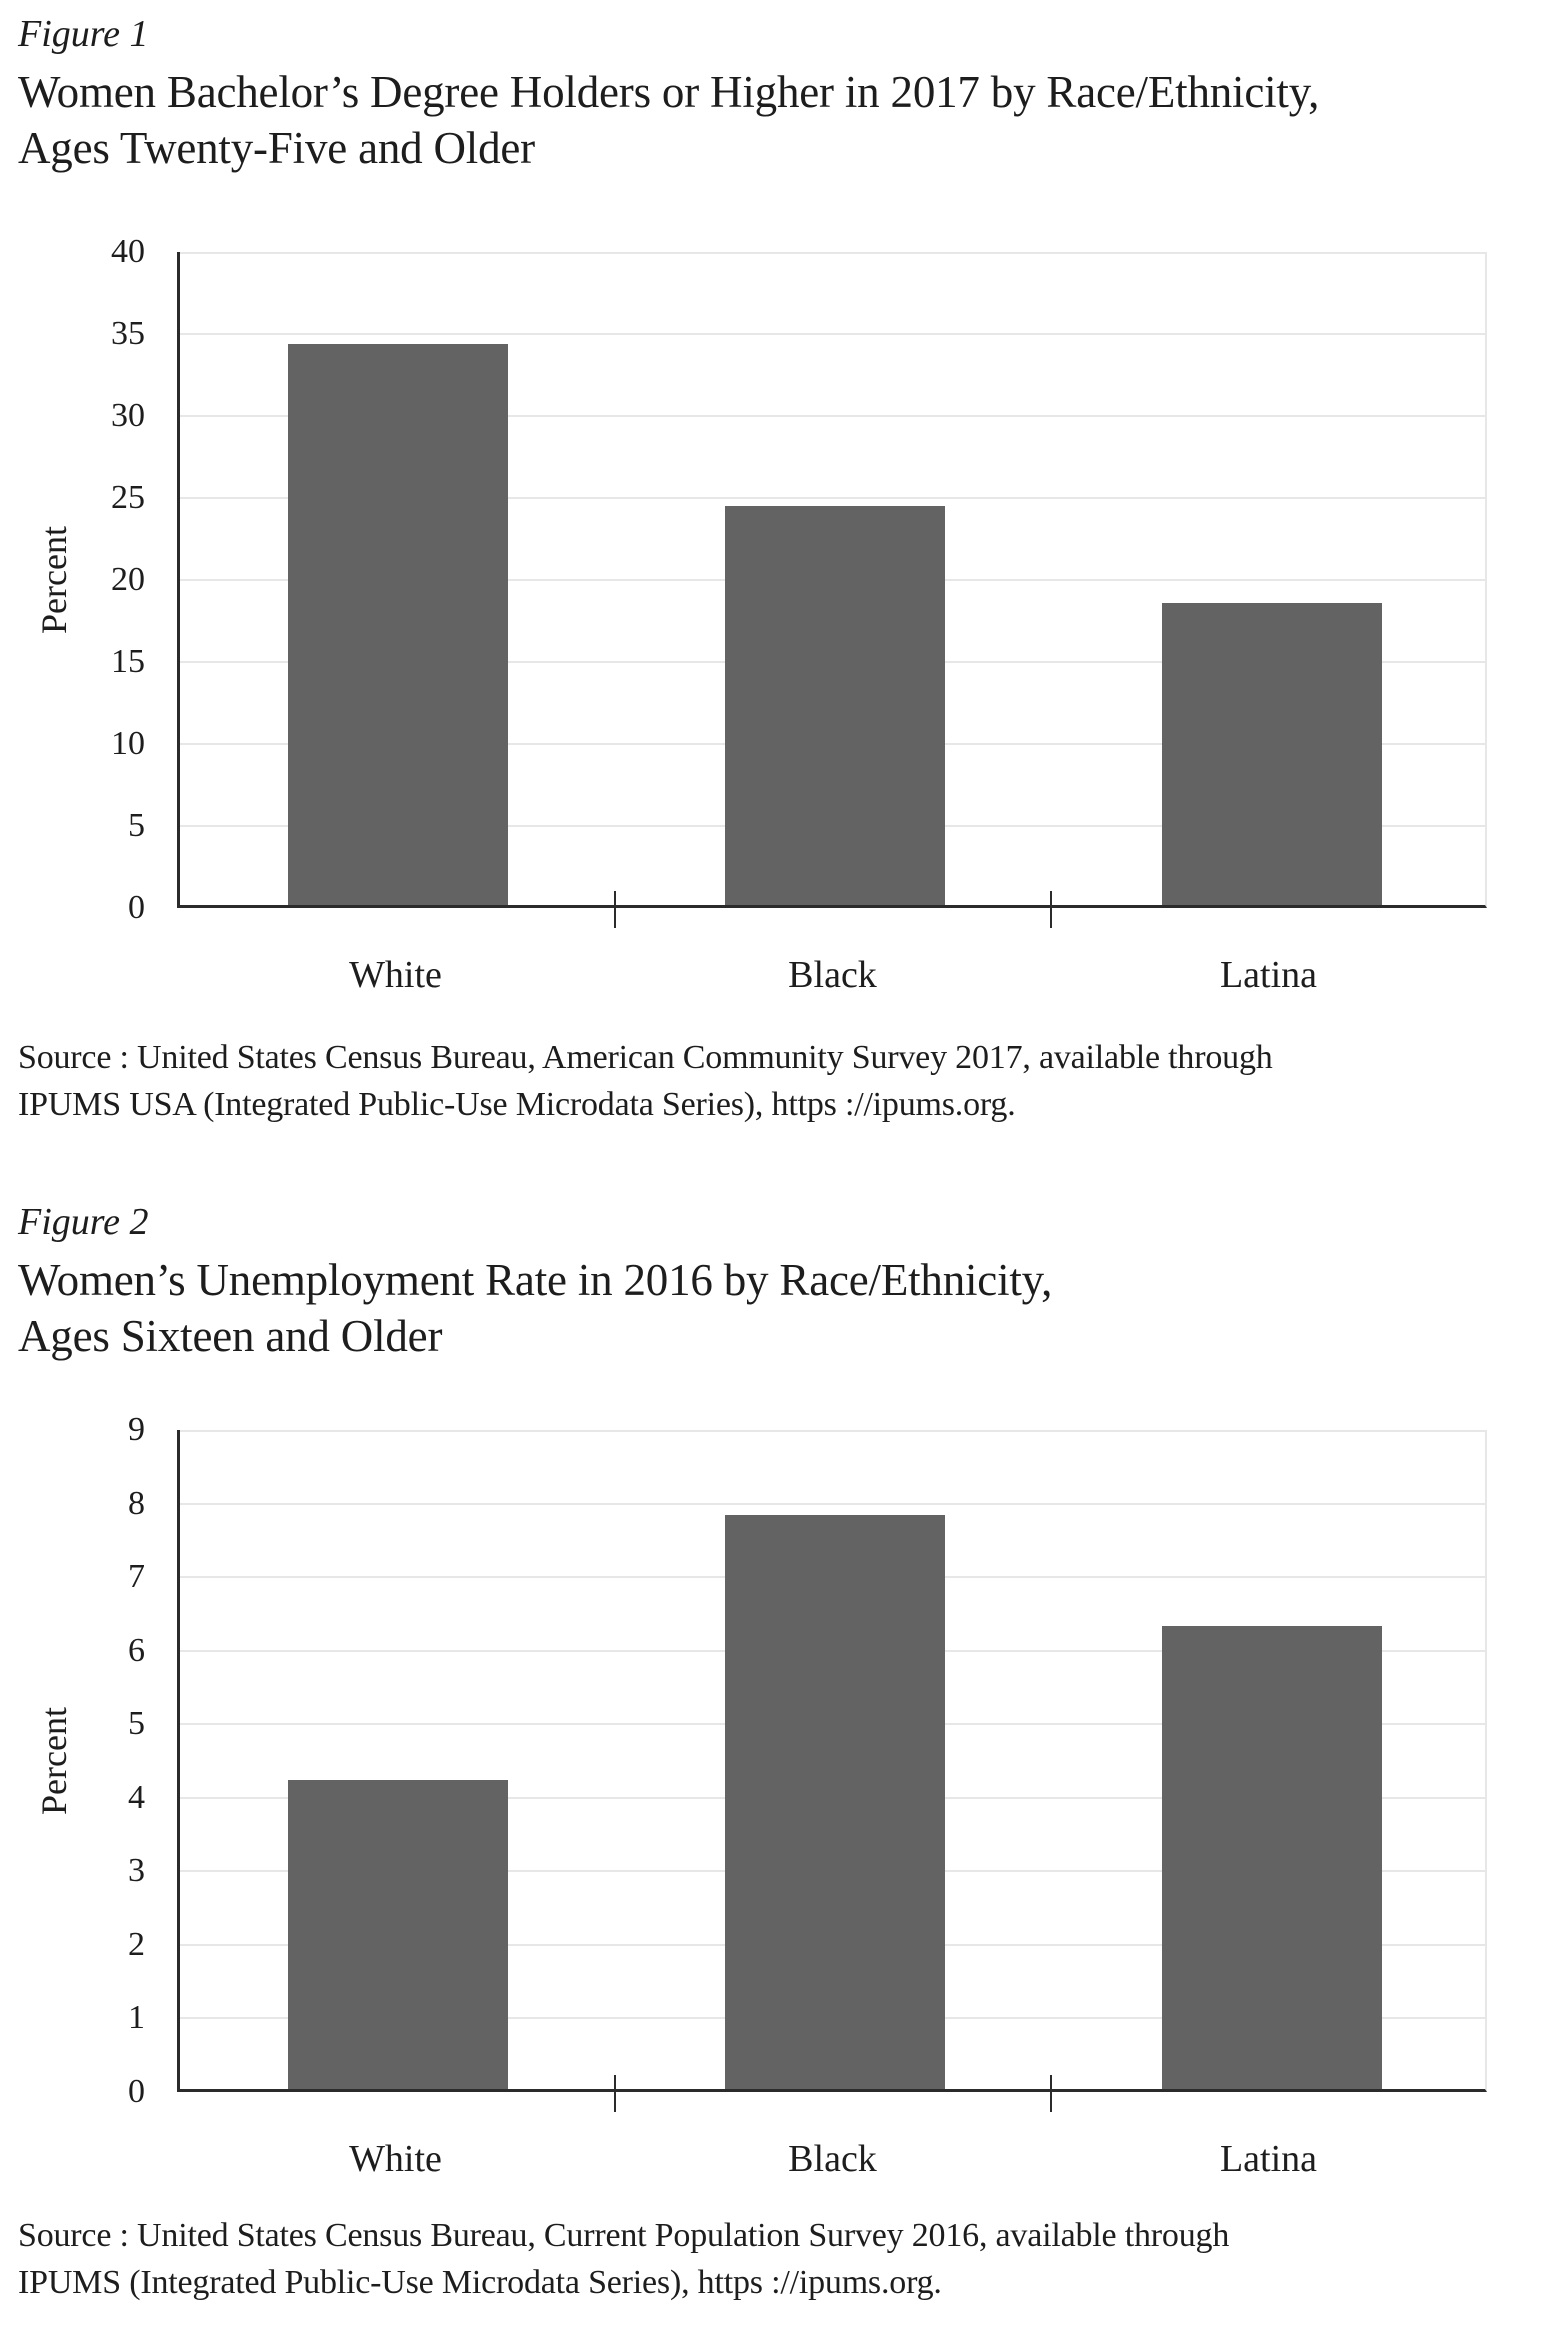 This screenshot has width=1550, height=2338. Describe the element at coordinates (832, 253) in the screenshot. I see `gridline-y40` at that location.